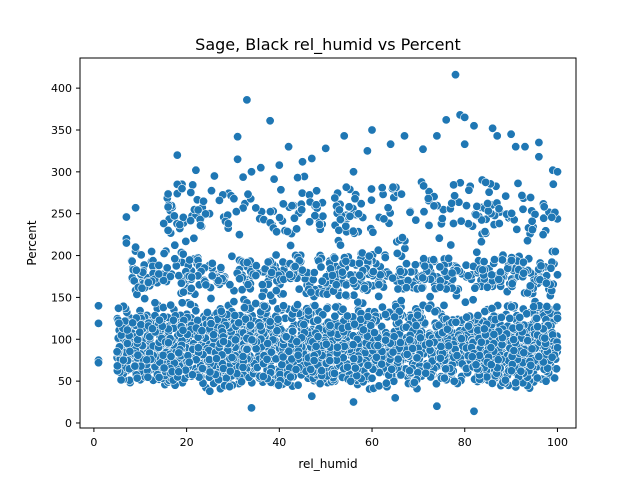 This screenshot has width=640, height=480. I want to click on x-tick-label: 40, so click(279, 442).